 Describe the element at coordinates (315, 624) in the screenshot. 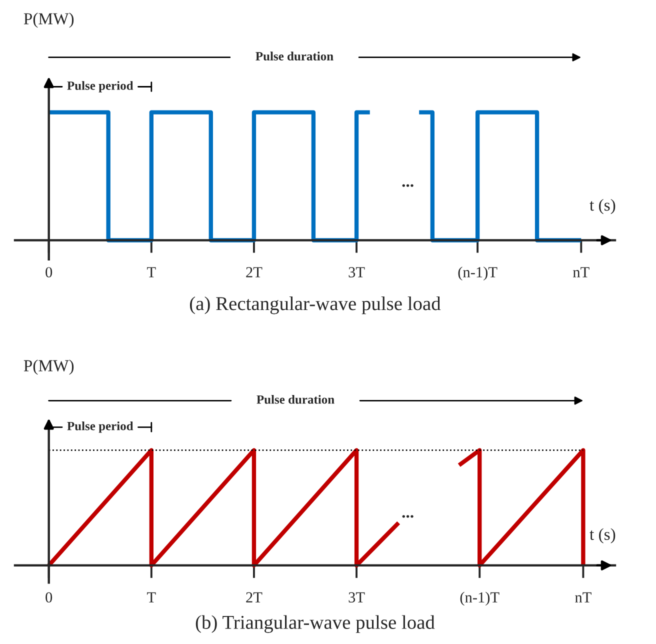

I see `text: (b) Triangular-wave pulse load` at that location.